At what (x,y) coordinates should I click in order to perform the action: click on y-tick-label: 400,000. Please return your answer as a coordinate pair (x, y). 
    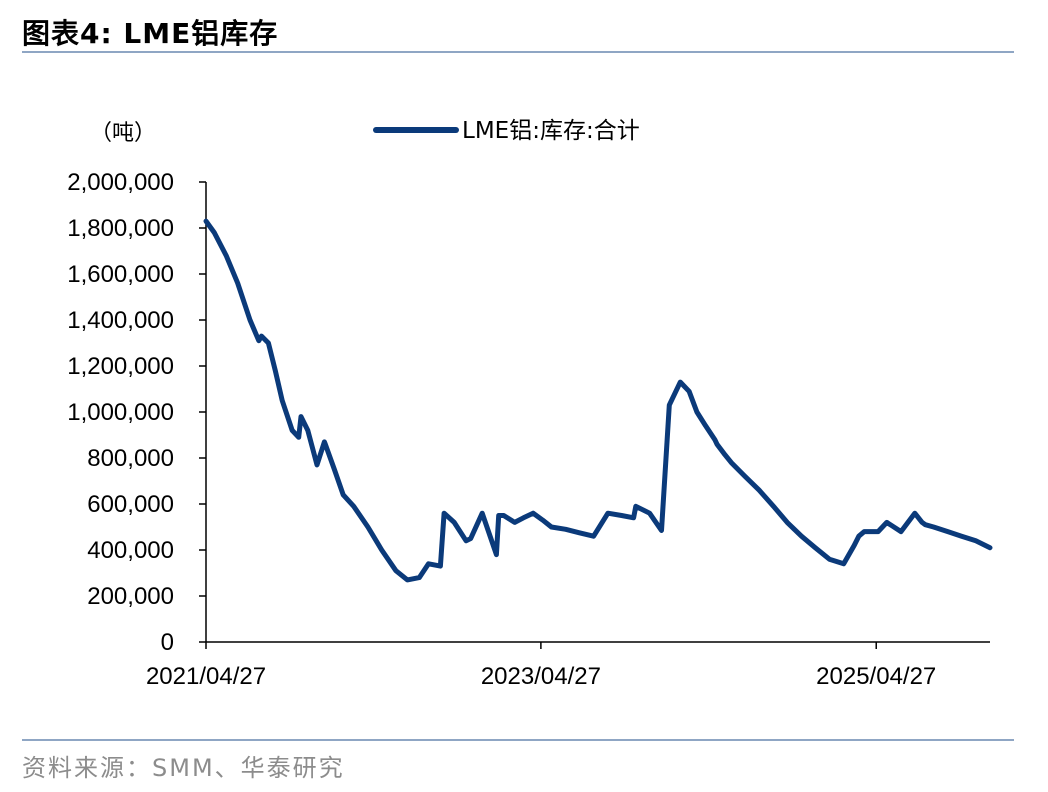
    Looking at the image, I should click on (130, 550).